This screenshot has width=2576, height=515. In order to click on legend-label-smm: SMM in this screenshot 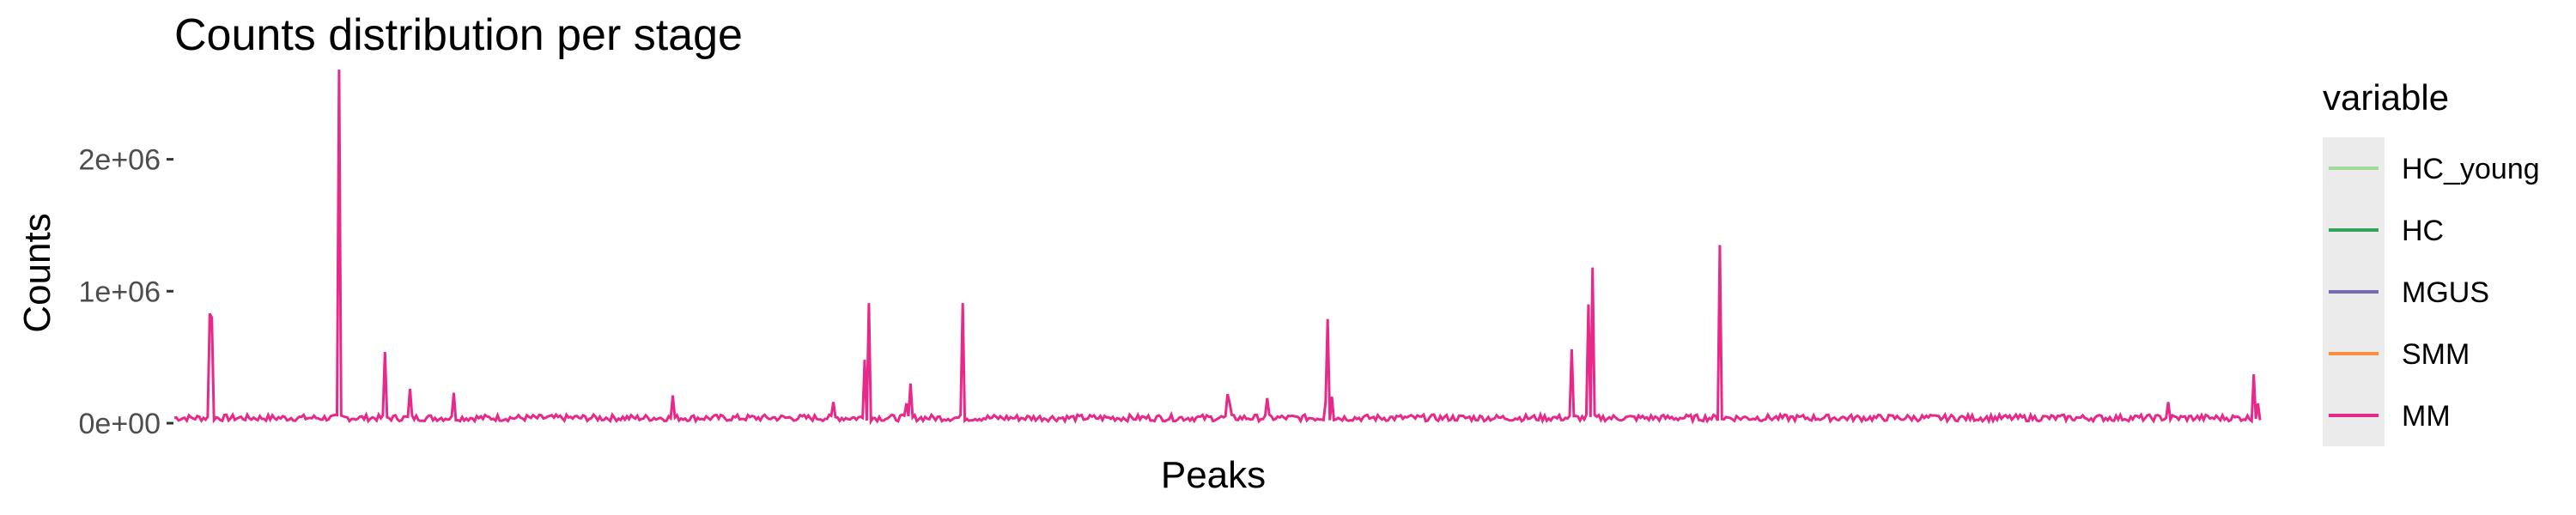, I will do `click(2436, 354)`.